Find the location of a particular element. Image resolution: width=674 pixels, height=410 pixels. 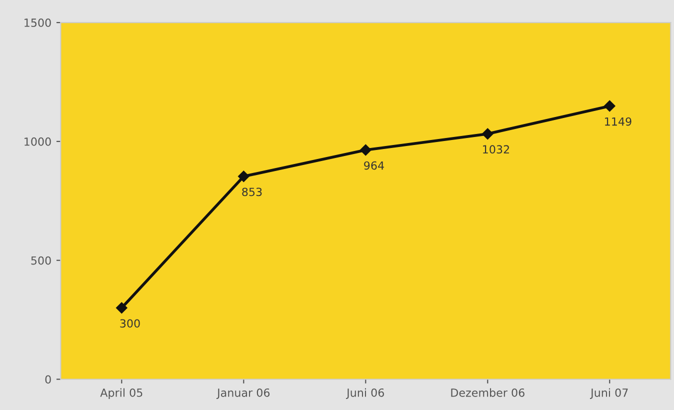

data-label: 853 is located at coordinates (252, 192).